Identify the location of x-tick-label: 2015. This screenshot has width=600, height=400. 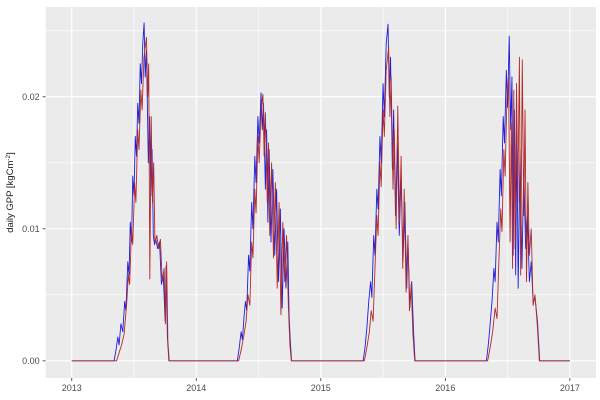
(321, 388).